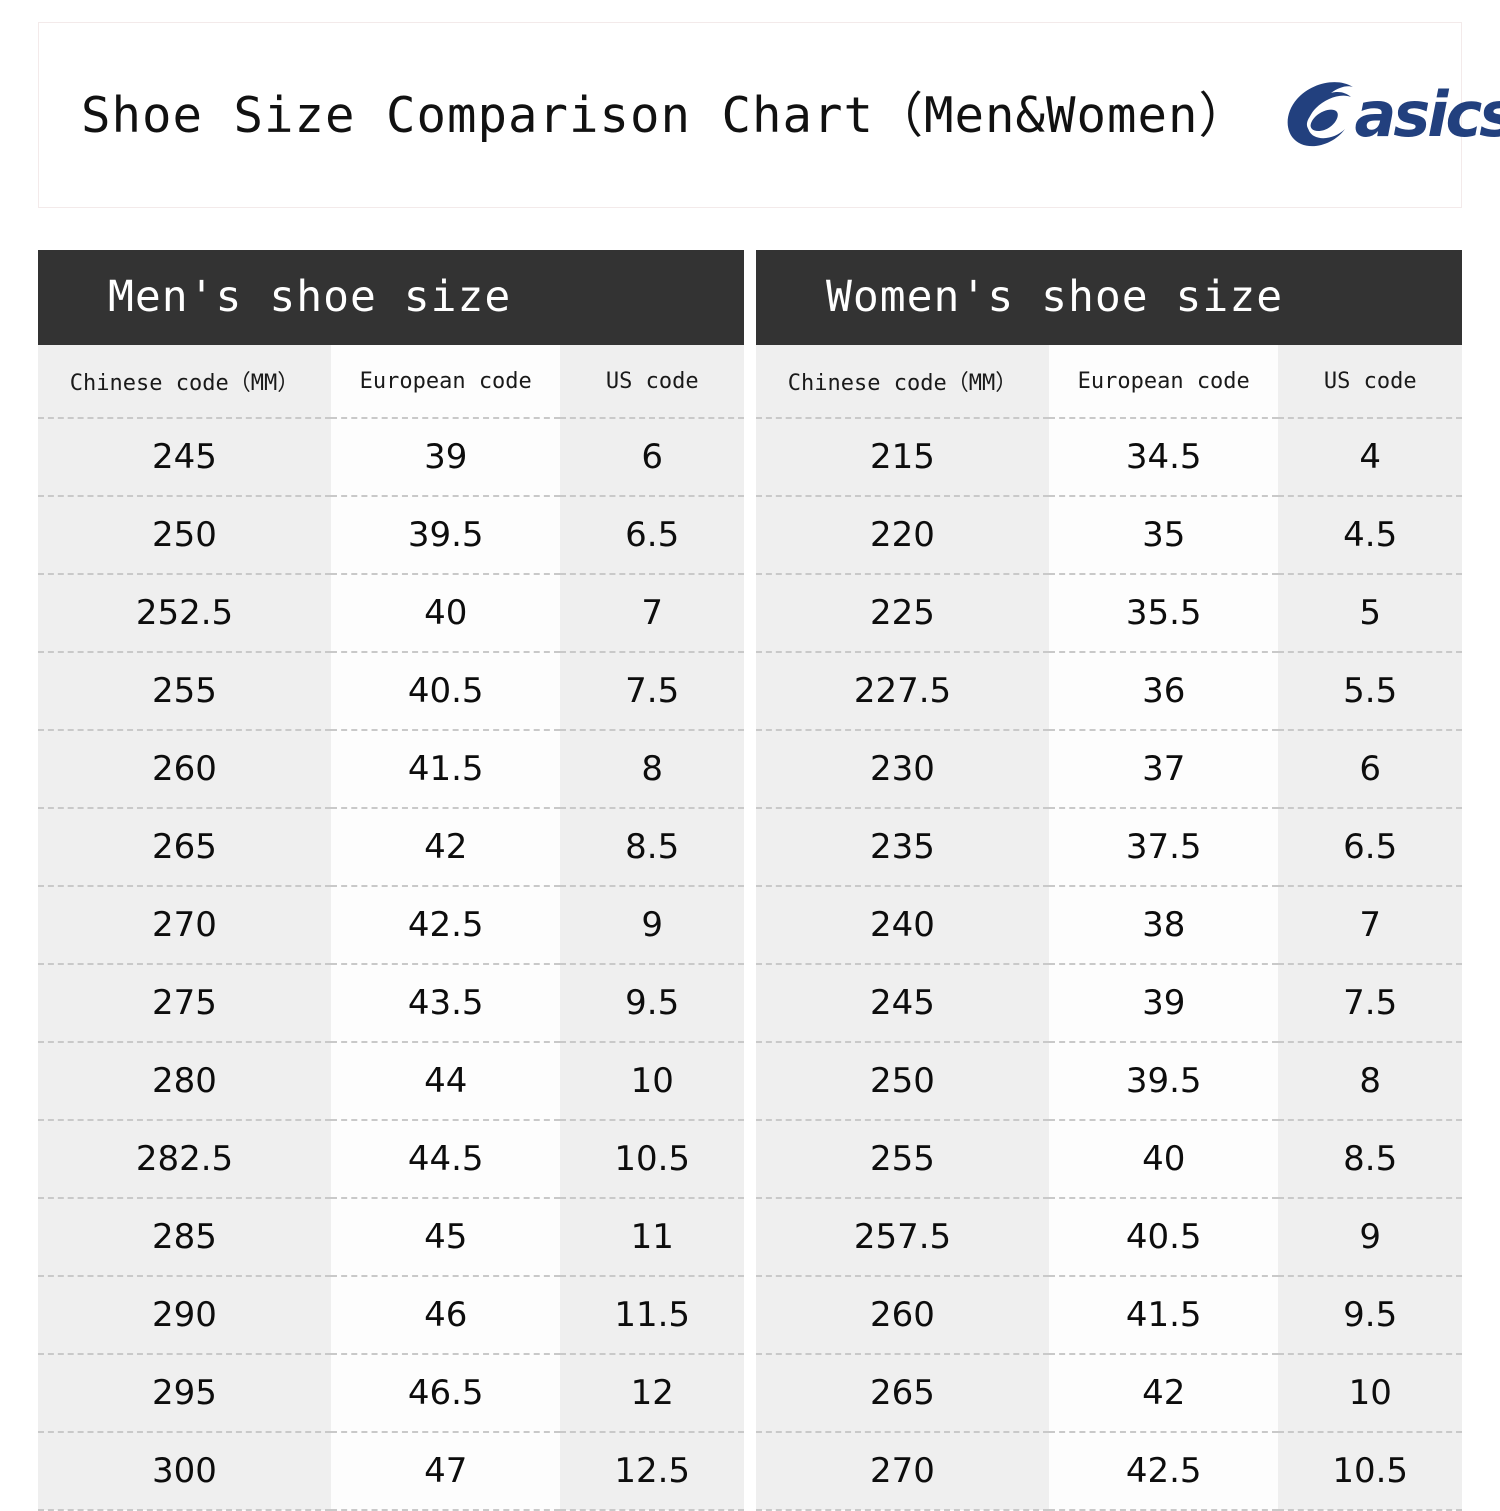  Describe the element at coordinates (1370, 1159) in the screenshot. I see `womens-cell: 8.5` at that location.